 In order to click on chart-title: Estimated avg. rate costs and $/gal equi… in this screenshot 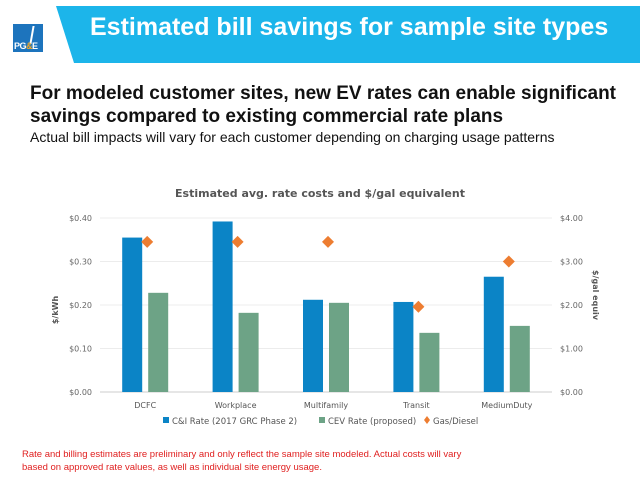, I will do `click(320, 193)`.